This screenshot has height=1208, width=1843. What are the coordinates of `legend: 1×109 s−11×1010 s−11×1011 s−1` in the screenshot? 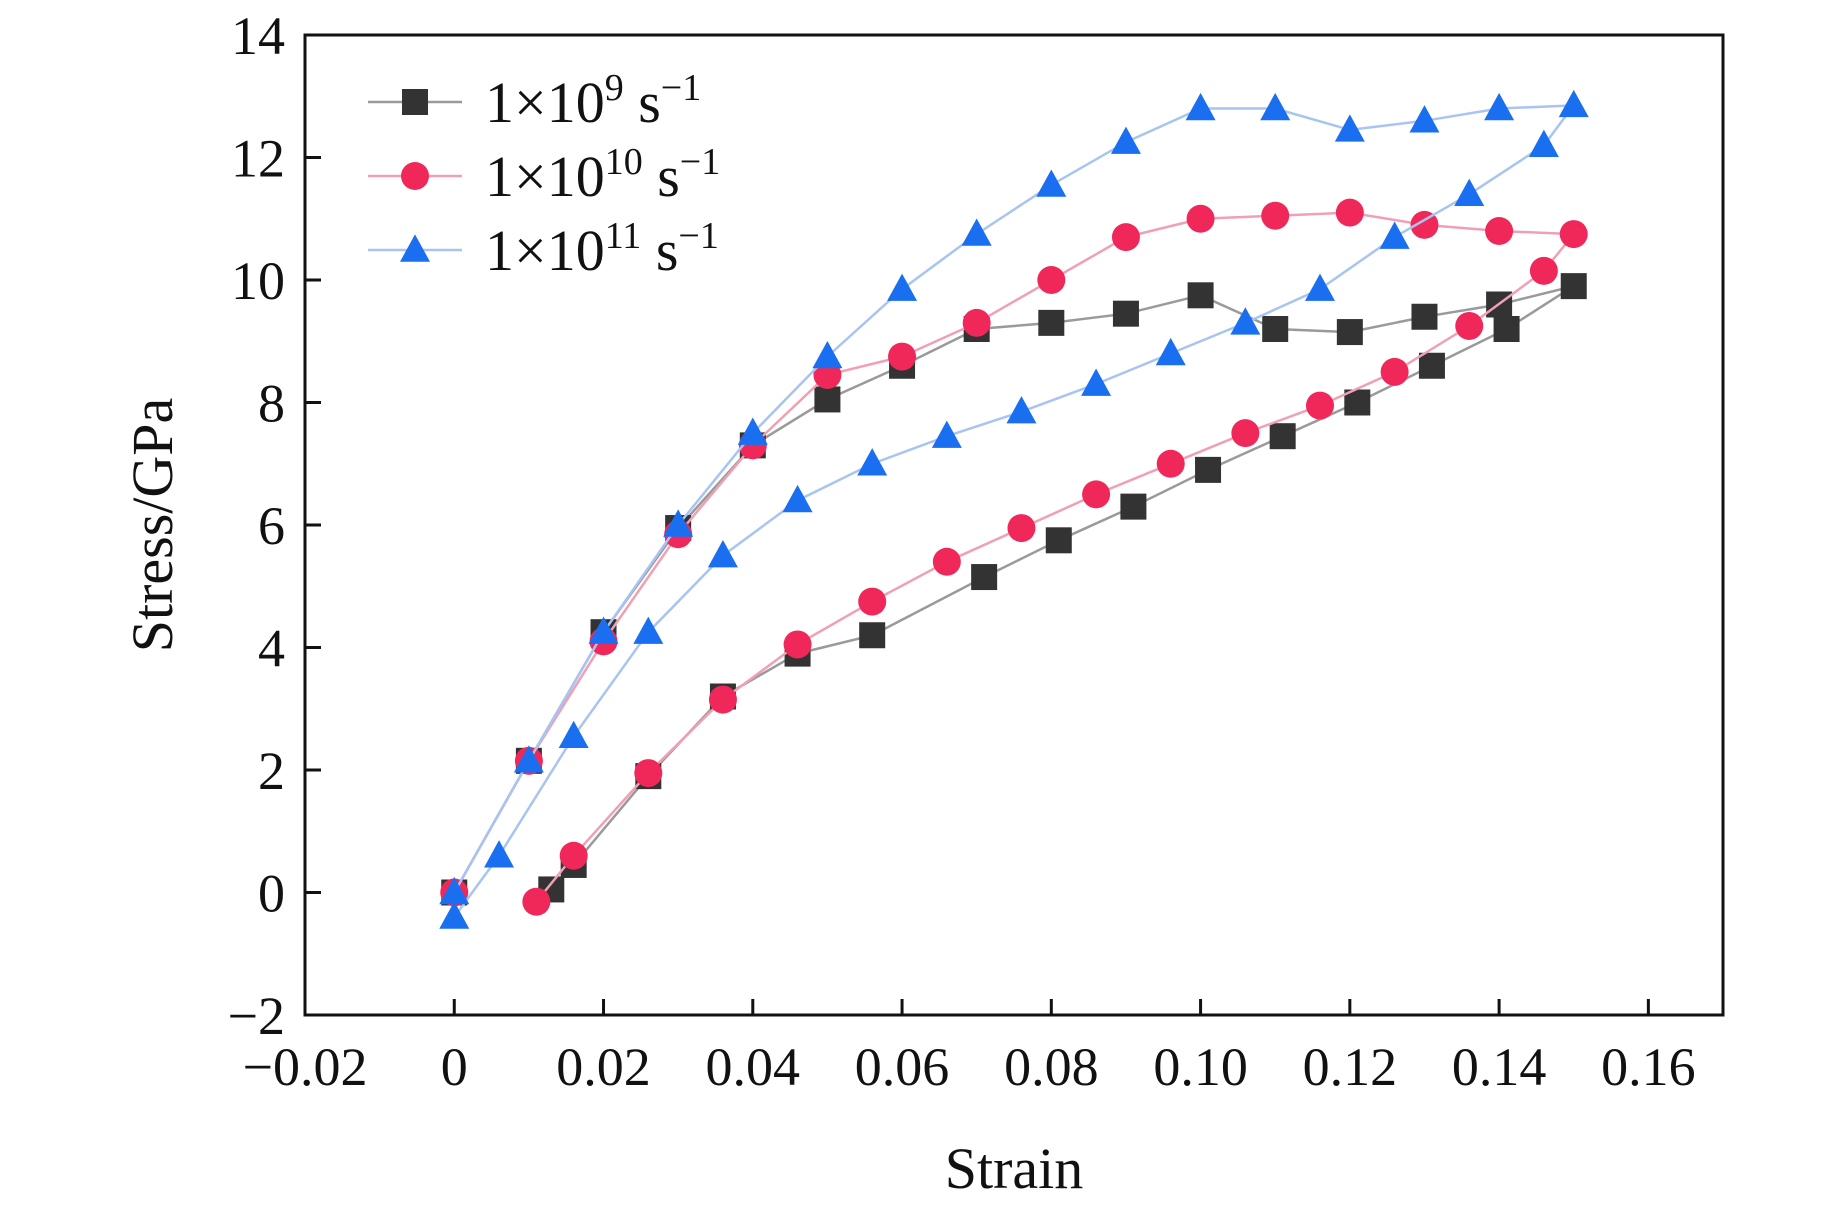 It's located at (544, 175).